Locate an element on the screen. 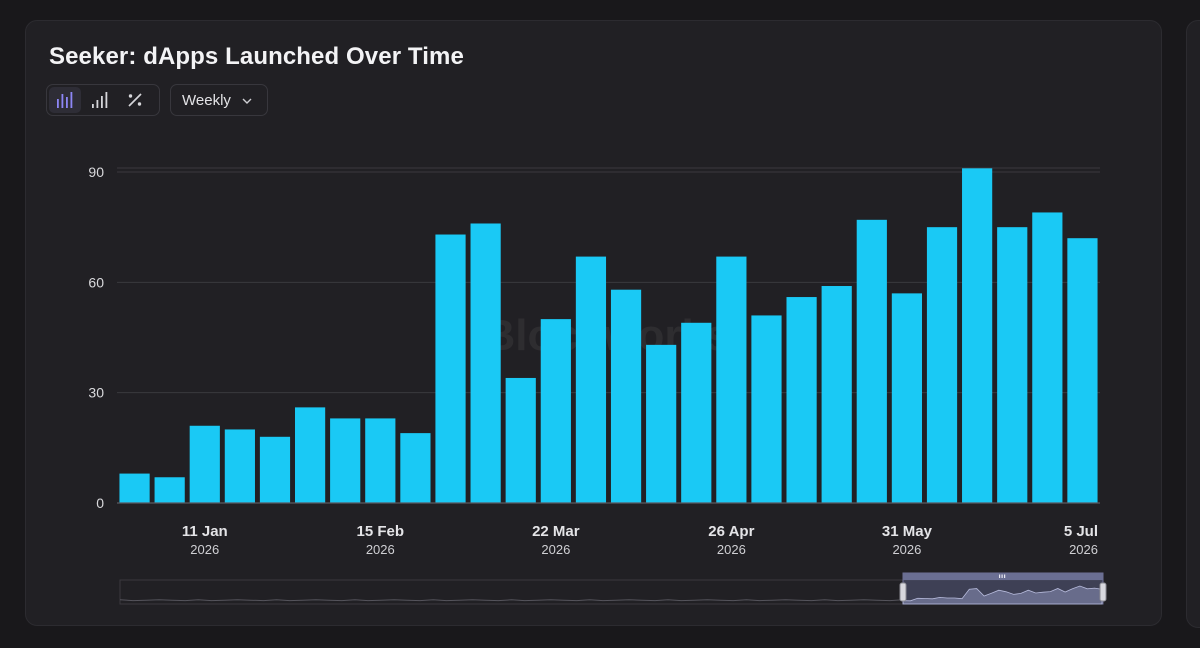 The height and width of the screenshot is (648, 1200). percent-icon is located at coordinates (135, 100).